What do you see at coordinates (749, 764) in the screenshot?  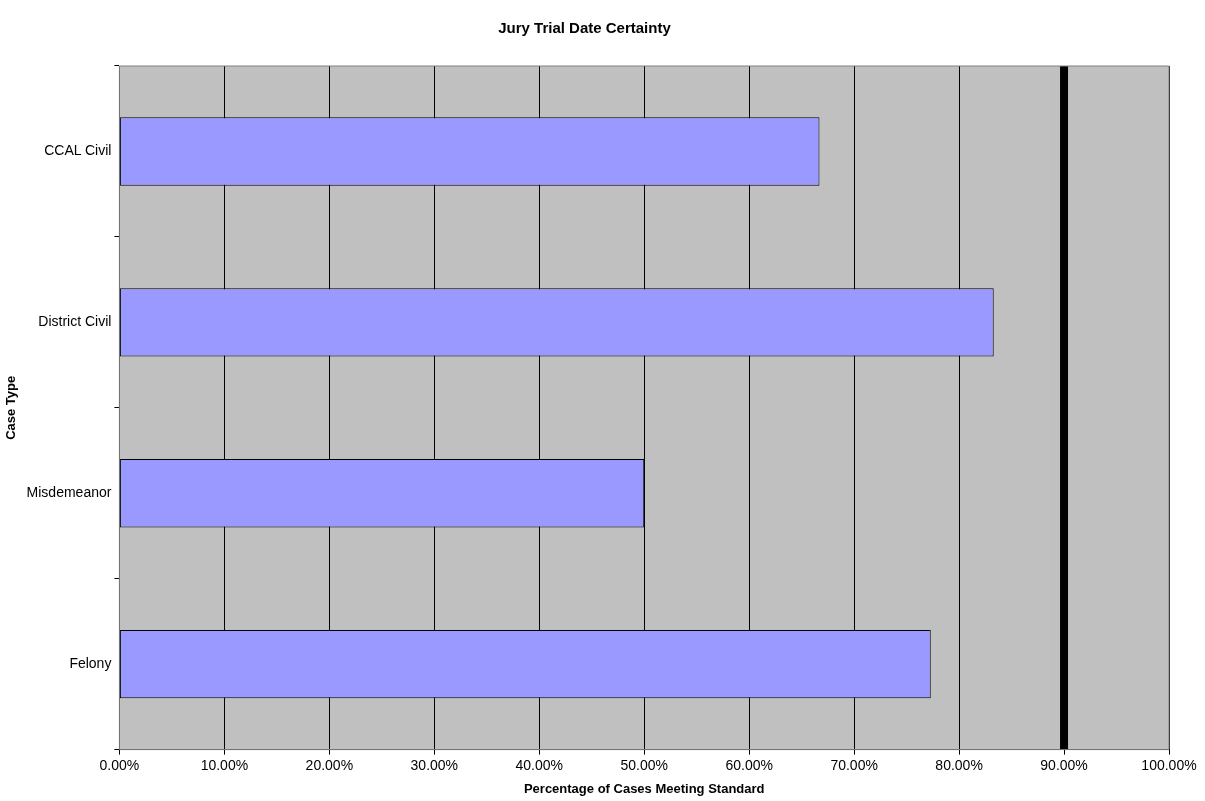 I see `x-tick-label: 60.00%` at bounding box center [749, 764].